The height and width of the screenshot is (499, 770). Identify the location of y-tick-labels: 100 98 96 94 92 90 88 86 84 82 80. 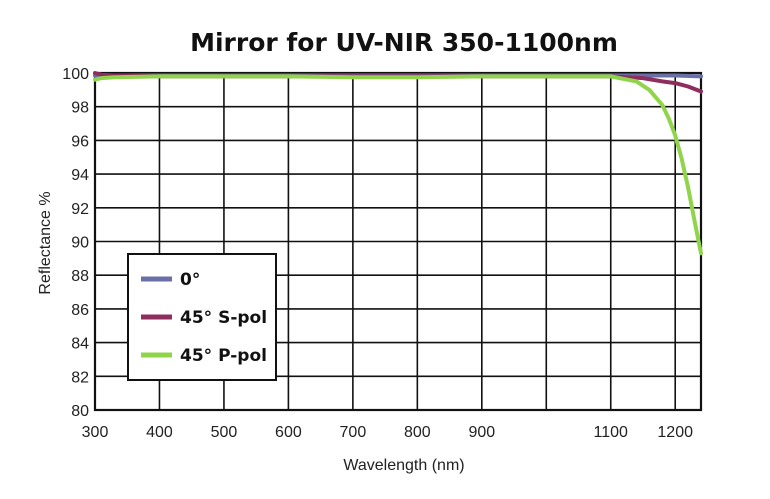
(75, 243).